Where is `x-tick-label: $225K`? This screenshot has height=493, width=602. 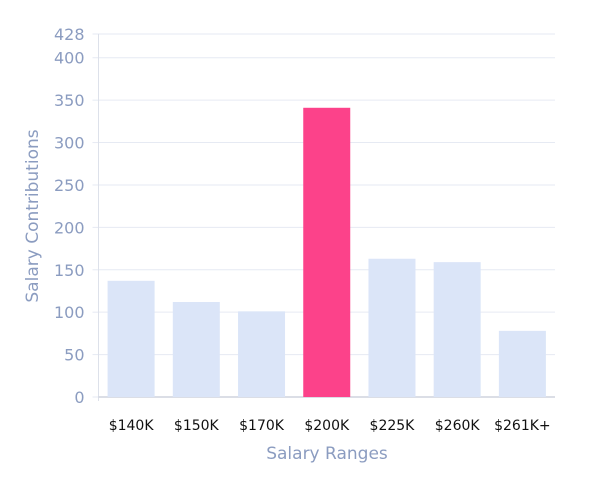 x-tick-label: $225K is located at coordinates (393, 426).